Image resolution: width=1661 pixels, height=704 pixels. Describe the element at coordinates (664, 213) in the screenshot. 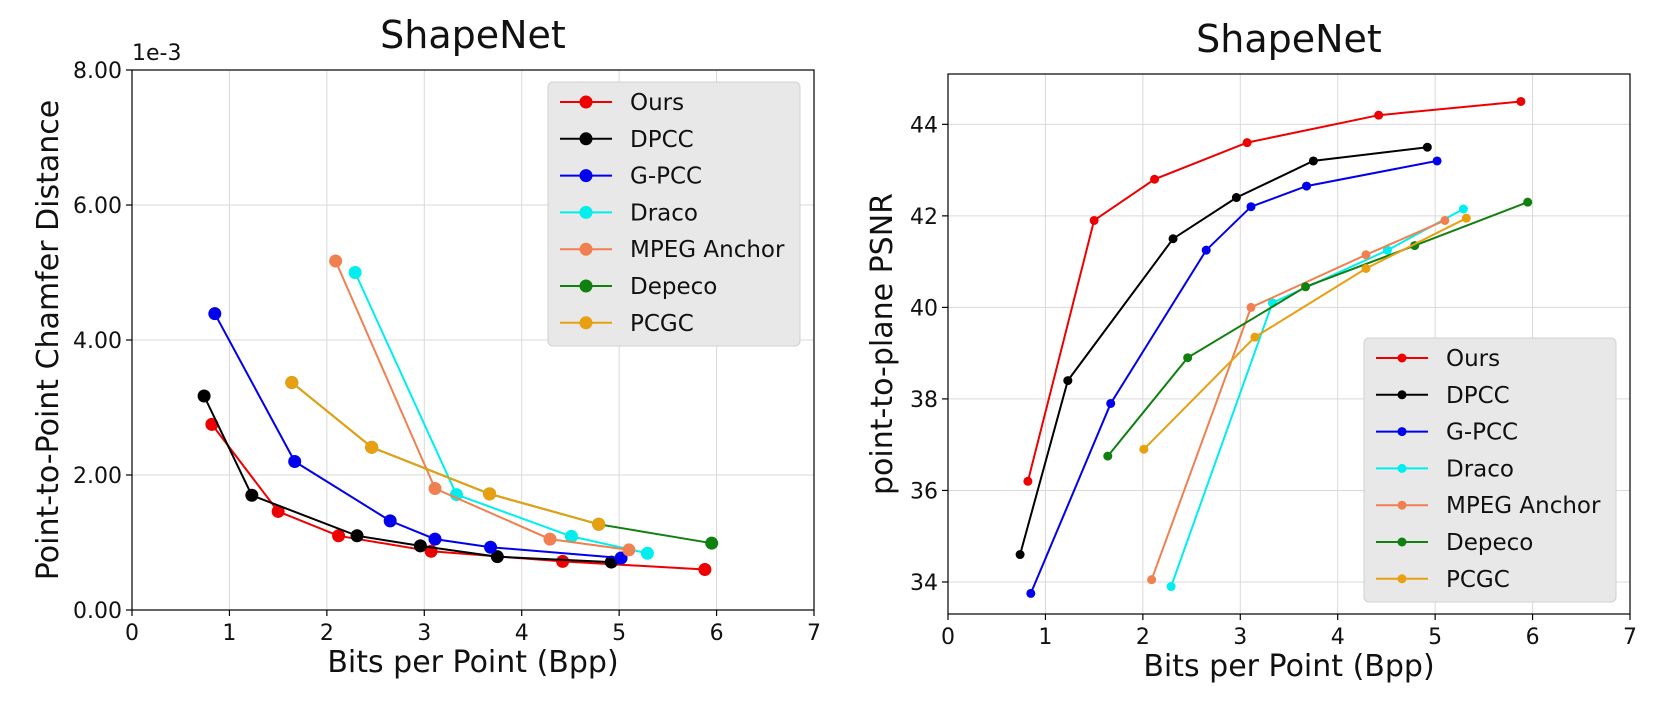

I see `legend-label: Draco` at that location.